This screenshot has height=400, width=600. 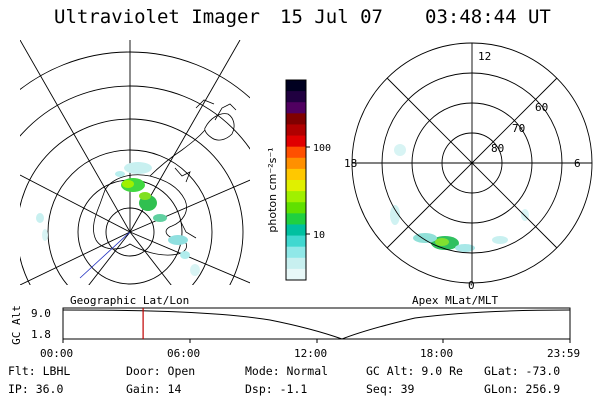 What do you see at coordinates (459, 198) in the screenshot?
I see `polar-aurora` at bounding box center [459, 198].